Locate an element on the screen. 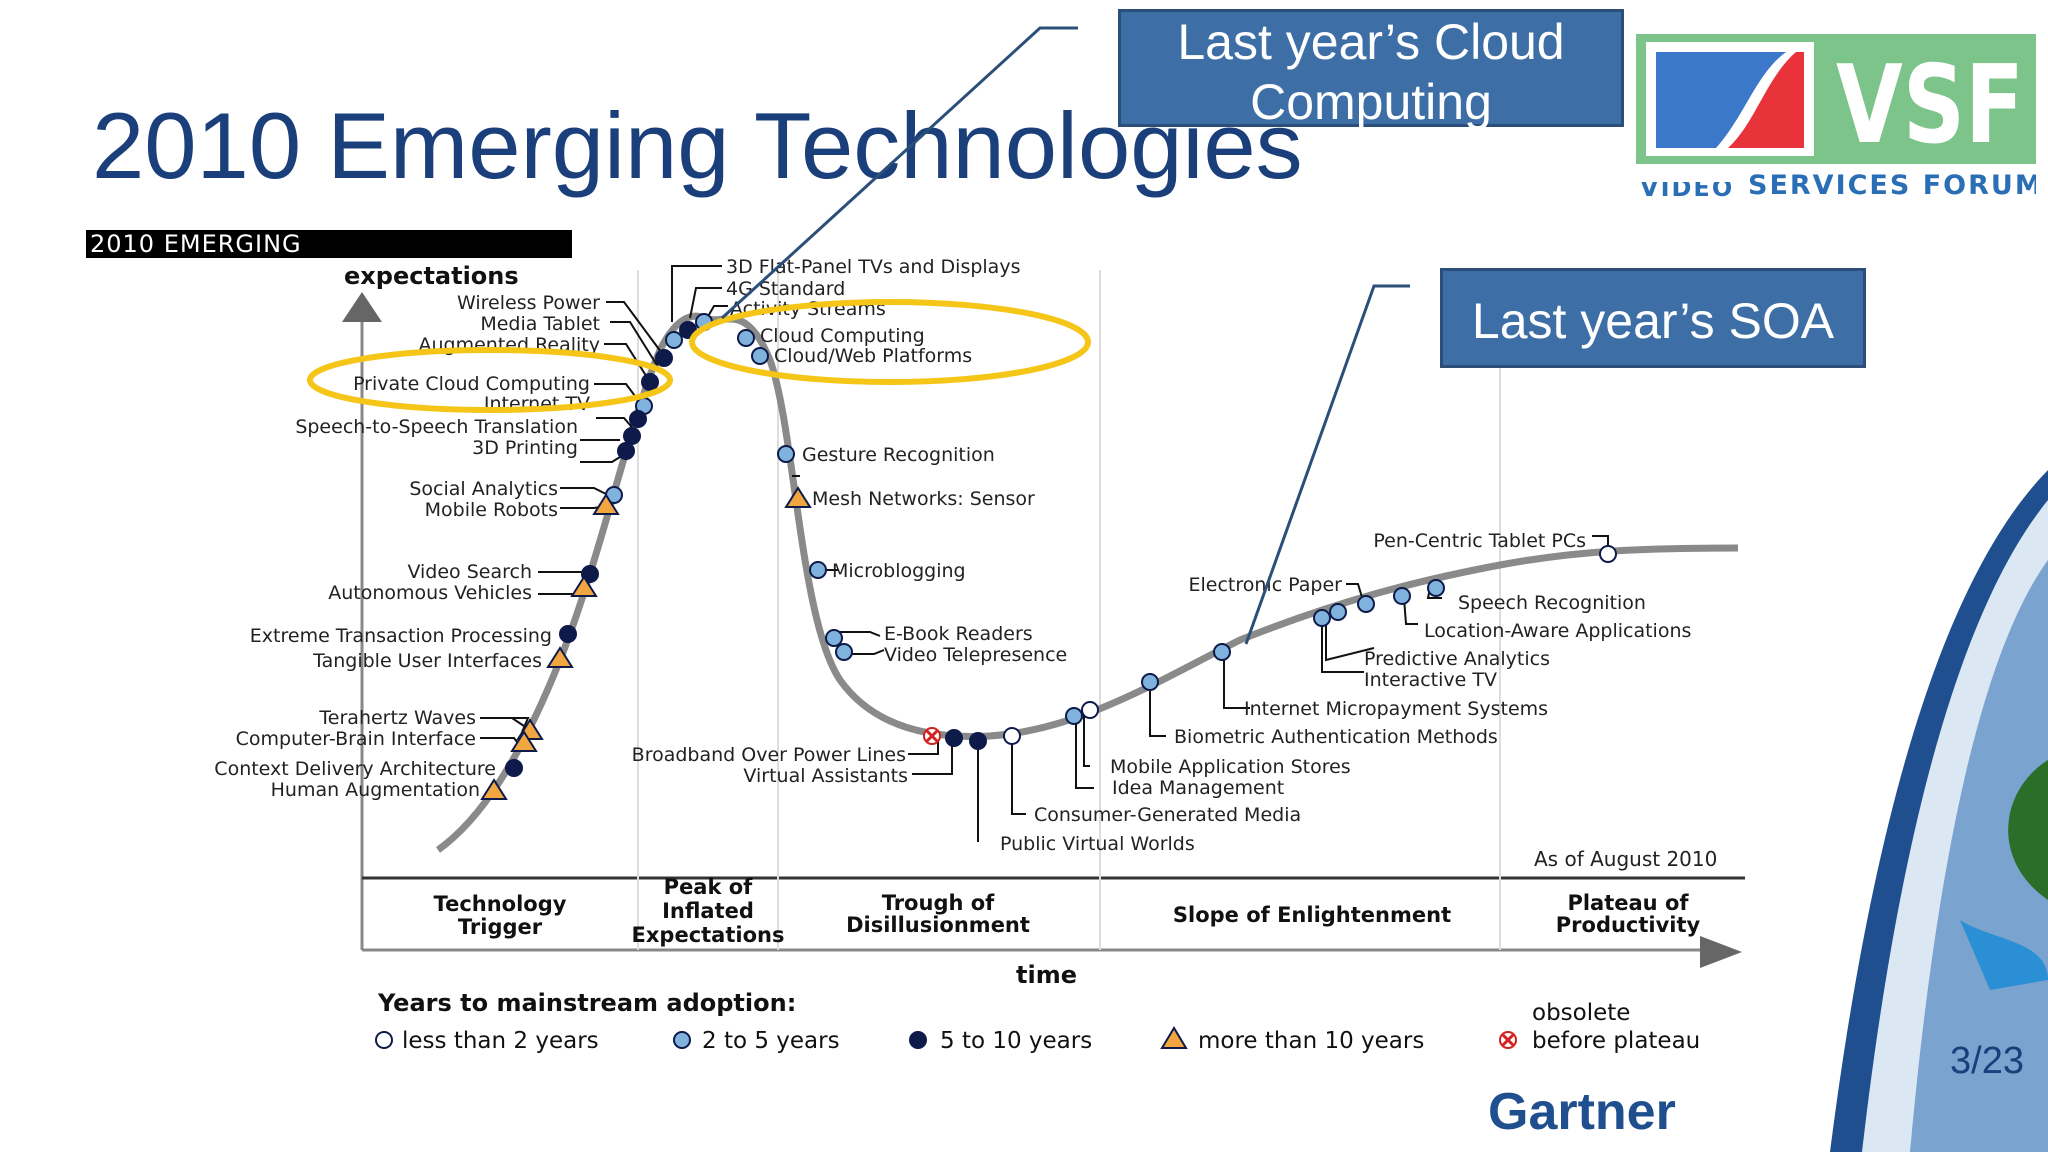 The height and width of the screenshot is (1152, 2048). tech-label: Internet Micropayment Systems is located at coordinates (1396, 709).